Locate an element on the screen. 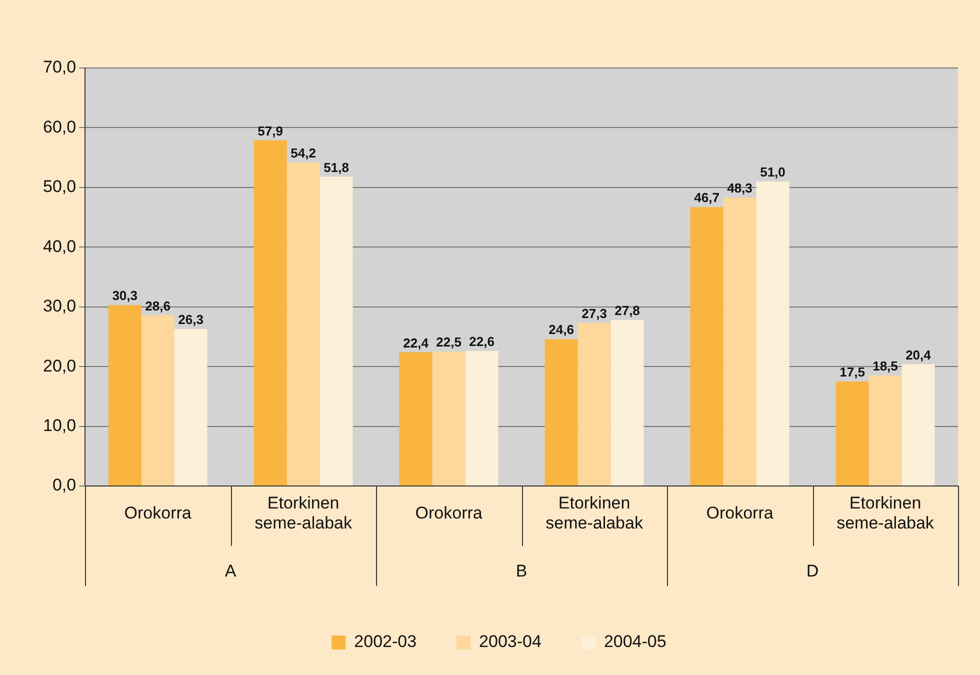  data-label: 22,5 is located at coordinates (449, 342).